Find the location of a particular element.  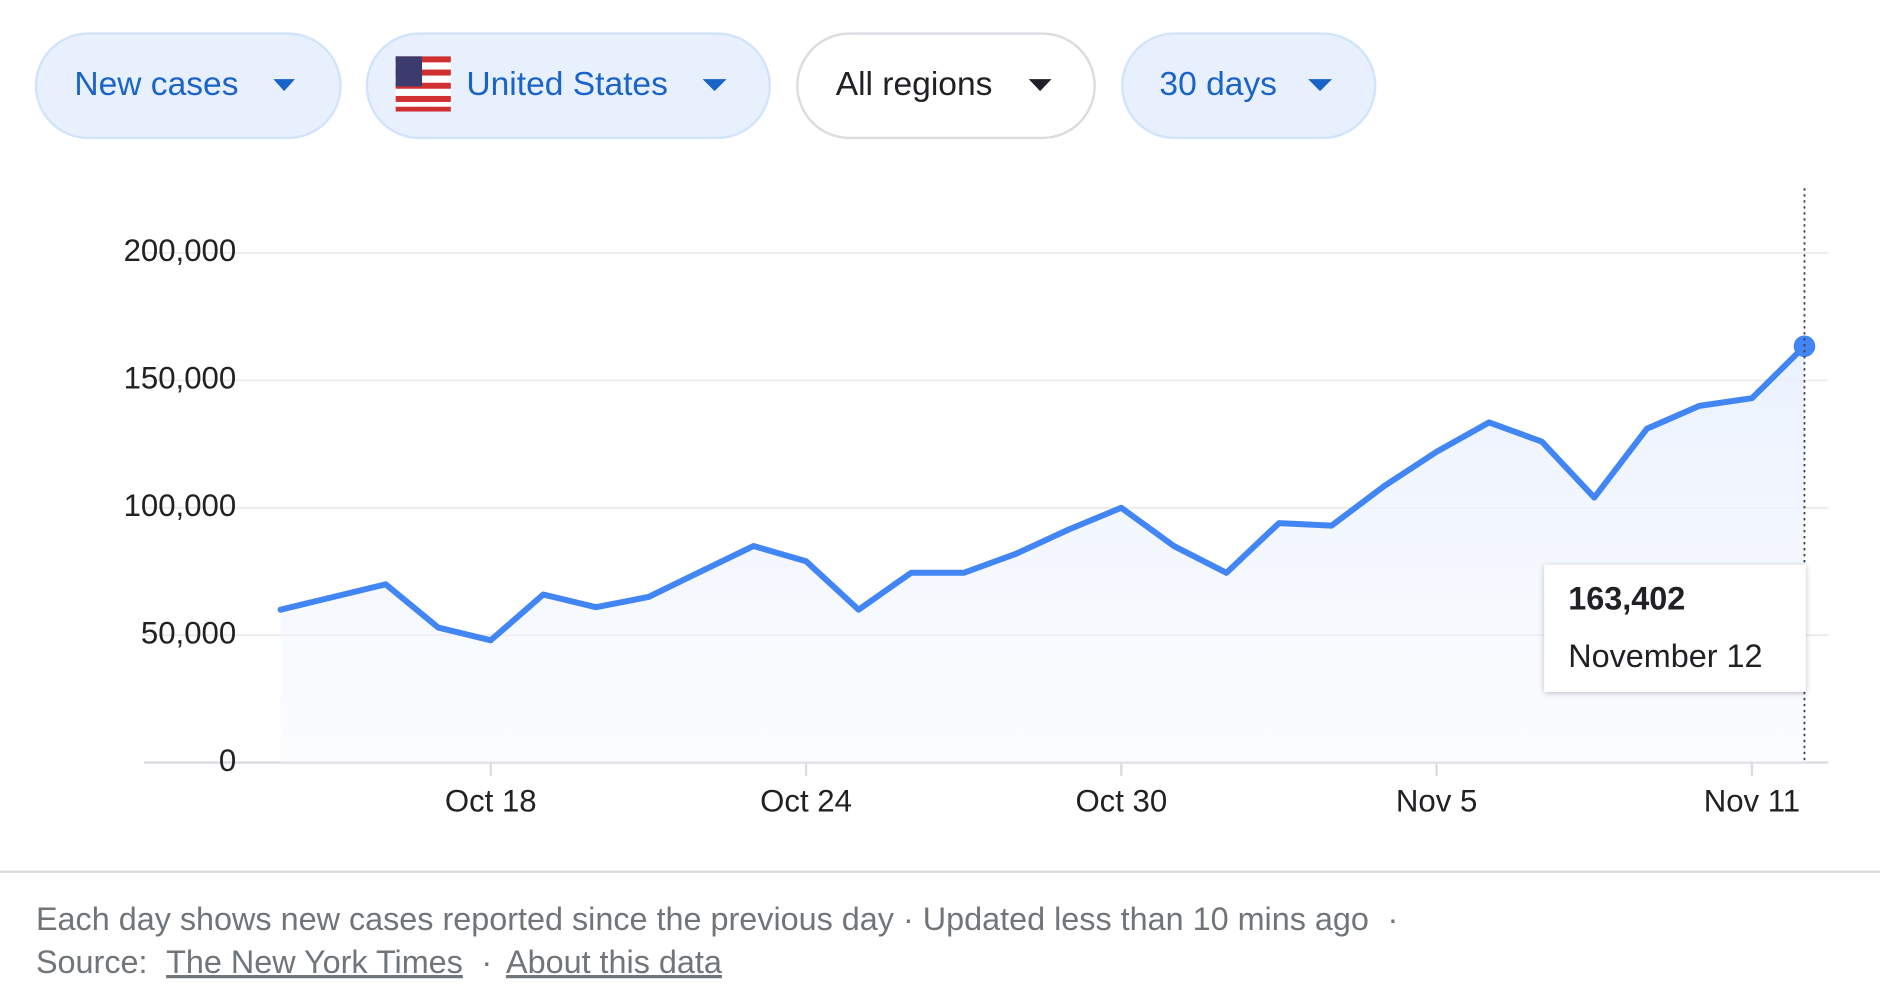

x-tick-label: Nov 5 is located at coordinates (1436, 801).